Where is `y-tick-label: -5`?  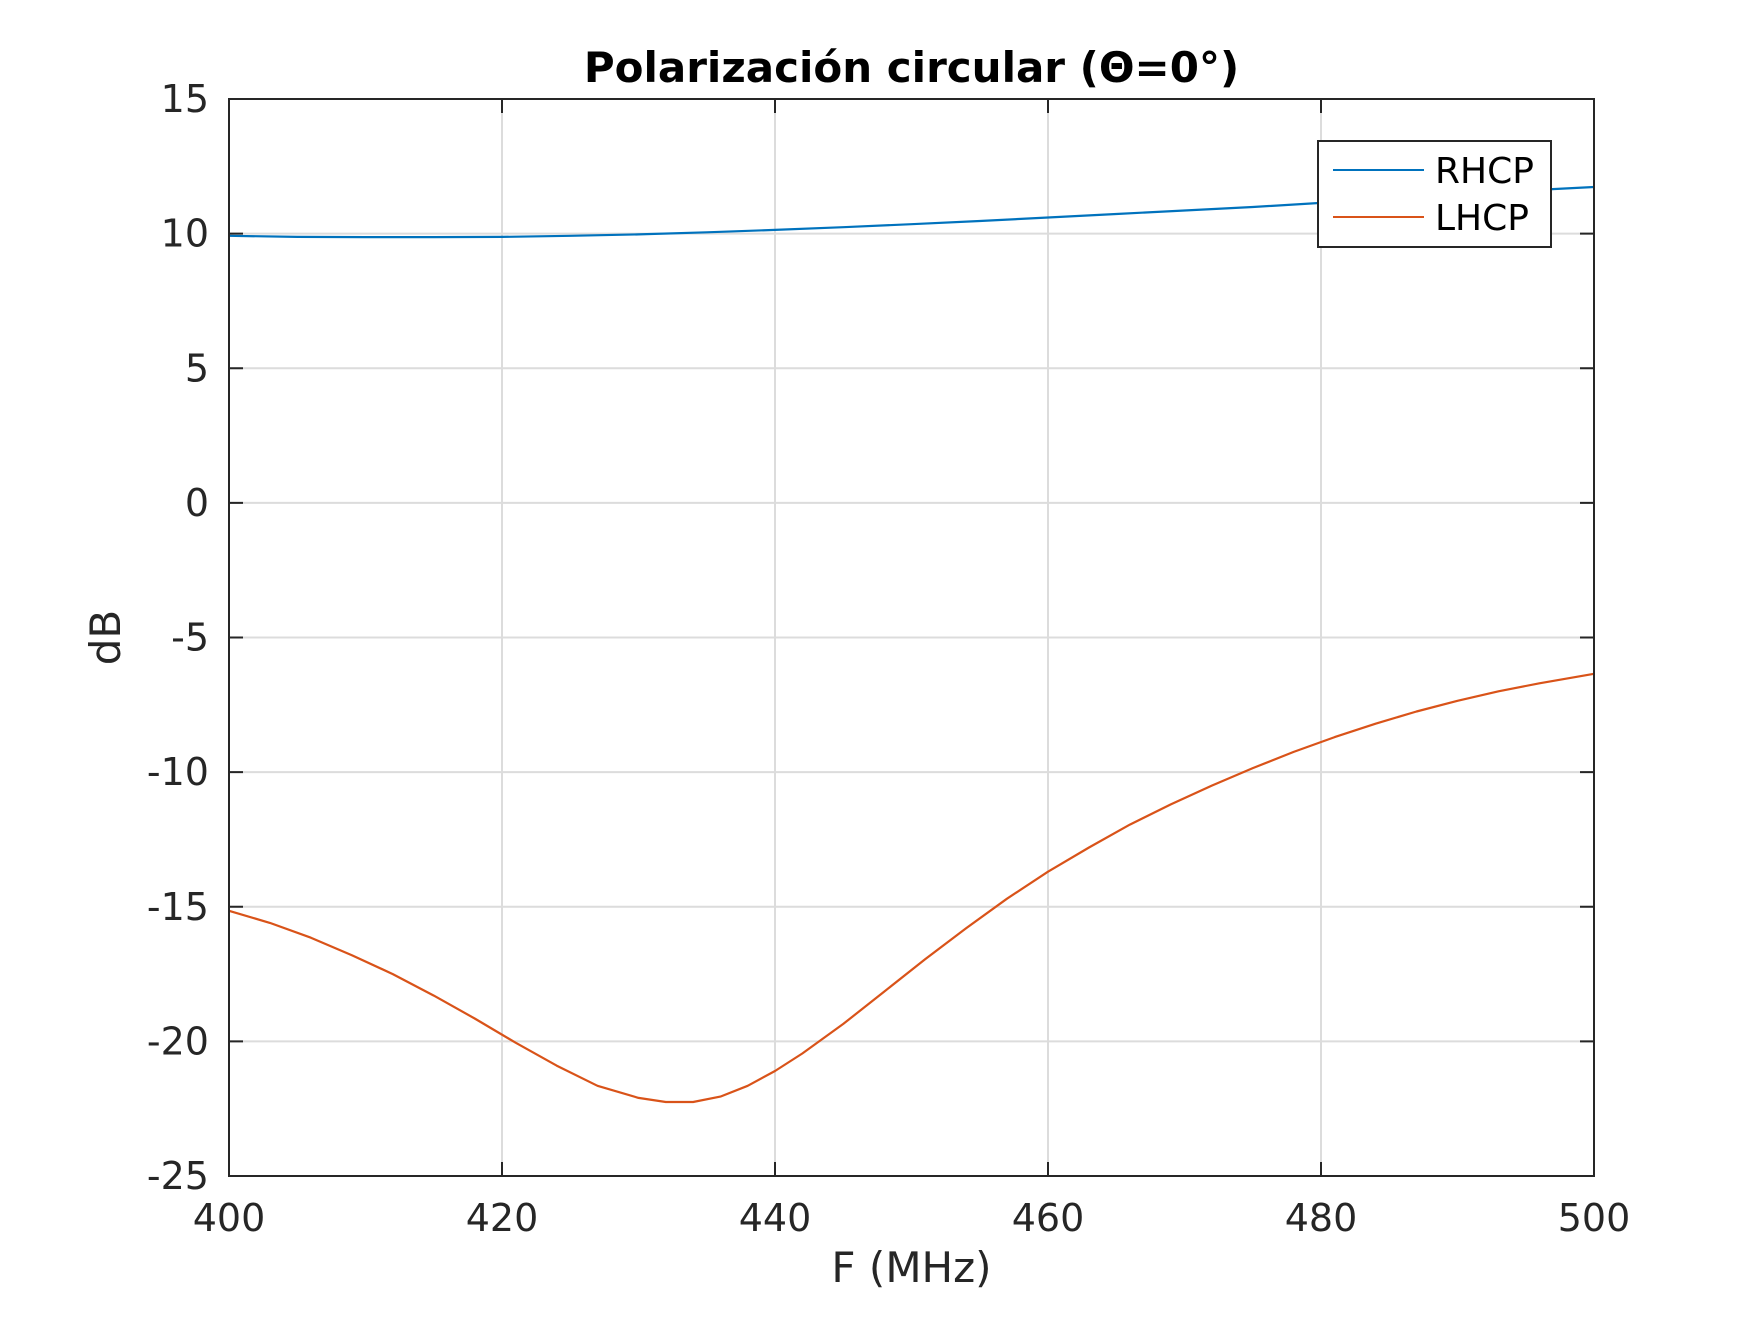
y-tick-label: -5 is located at coordinates (190, 638).